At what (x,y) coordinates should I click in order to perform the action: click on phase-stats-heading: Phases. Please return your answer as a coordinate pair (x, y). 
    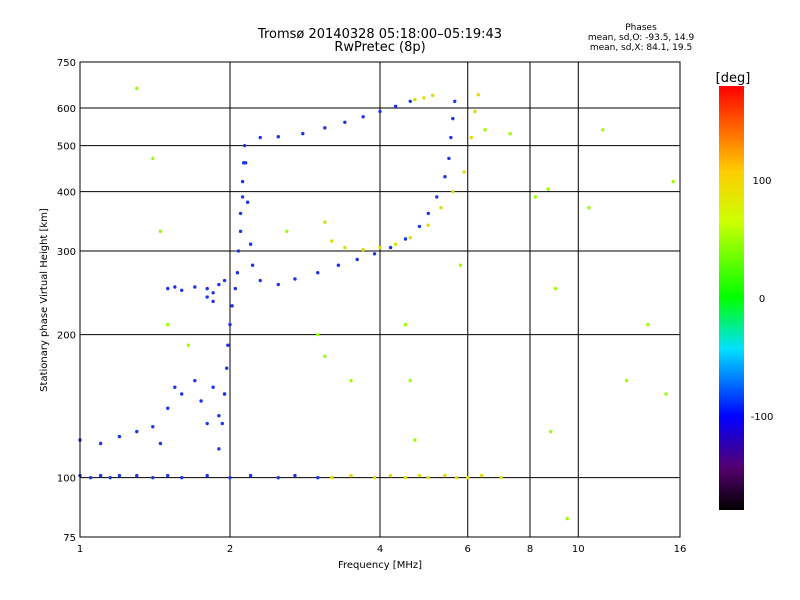
    Looking at the image, I should click on (641, 28).